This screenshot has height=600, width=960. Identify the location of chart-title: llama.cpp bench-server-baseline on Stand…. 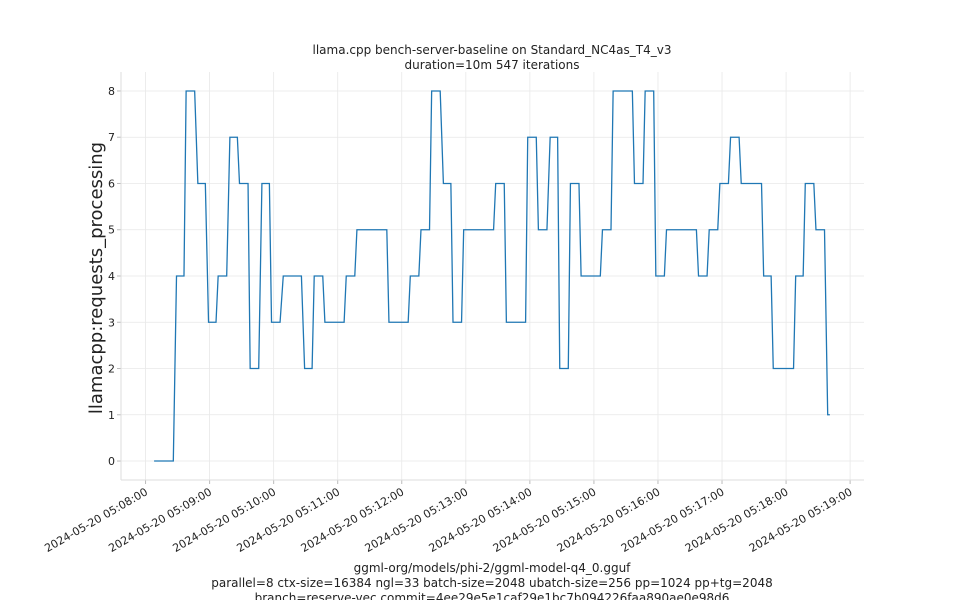
(492, 50).